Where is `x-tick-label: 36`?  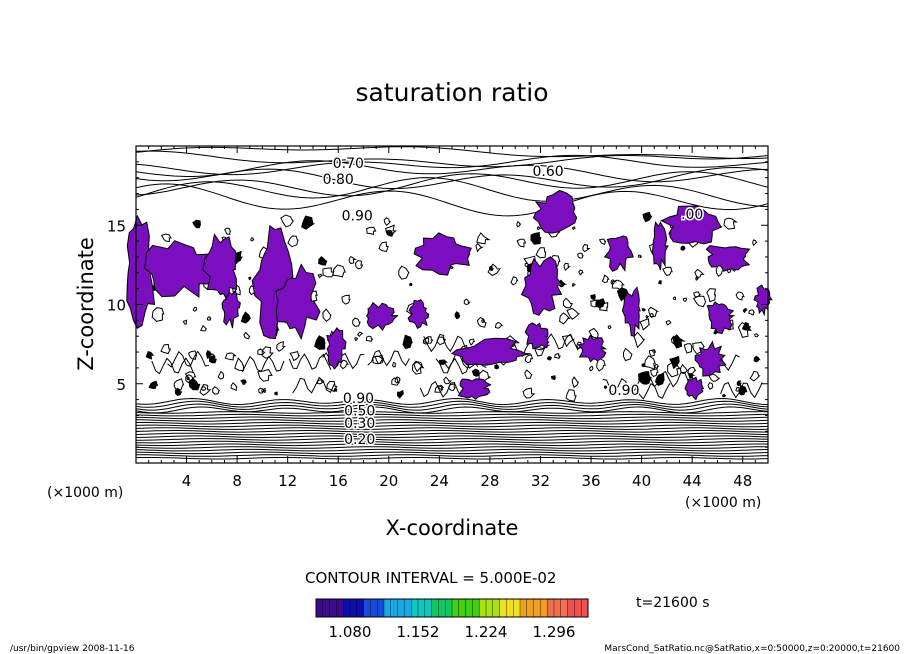 x-tick-label: 36 is located at coordinates (590, 481).